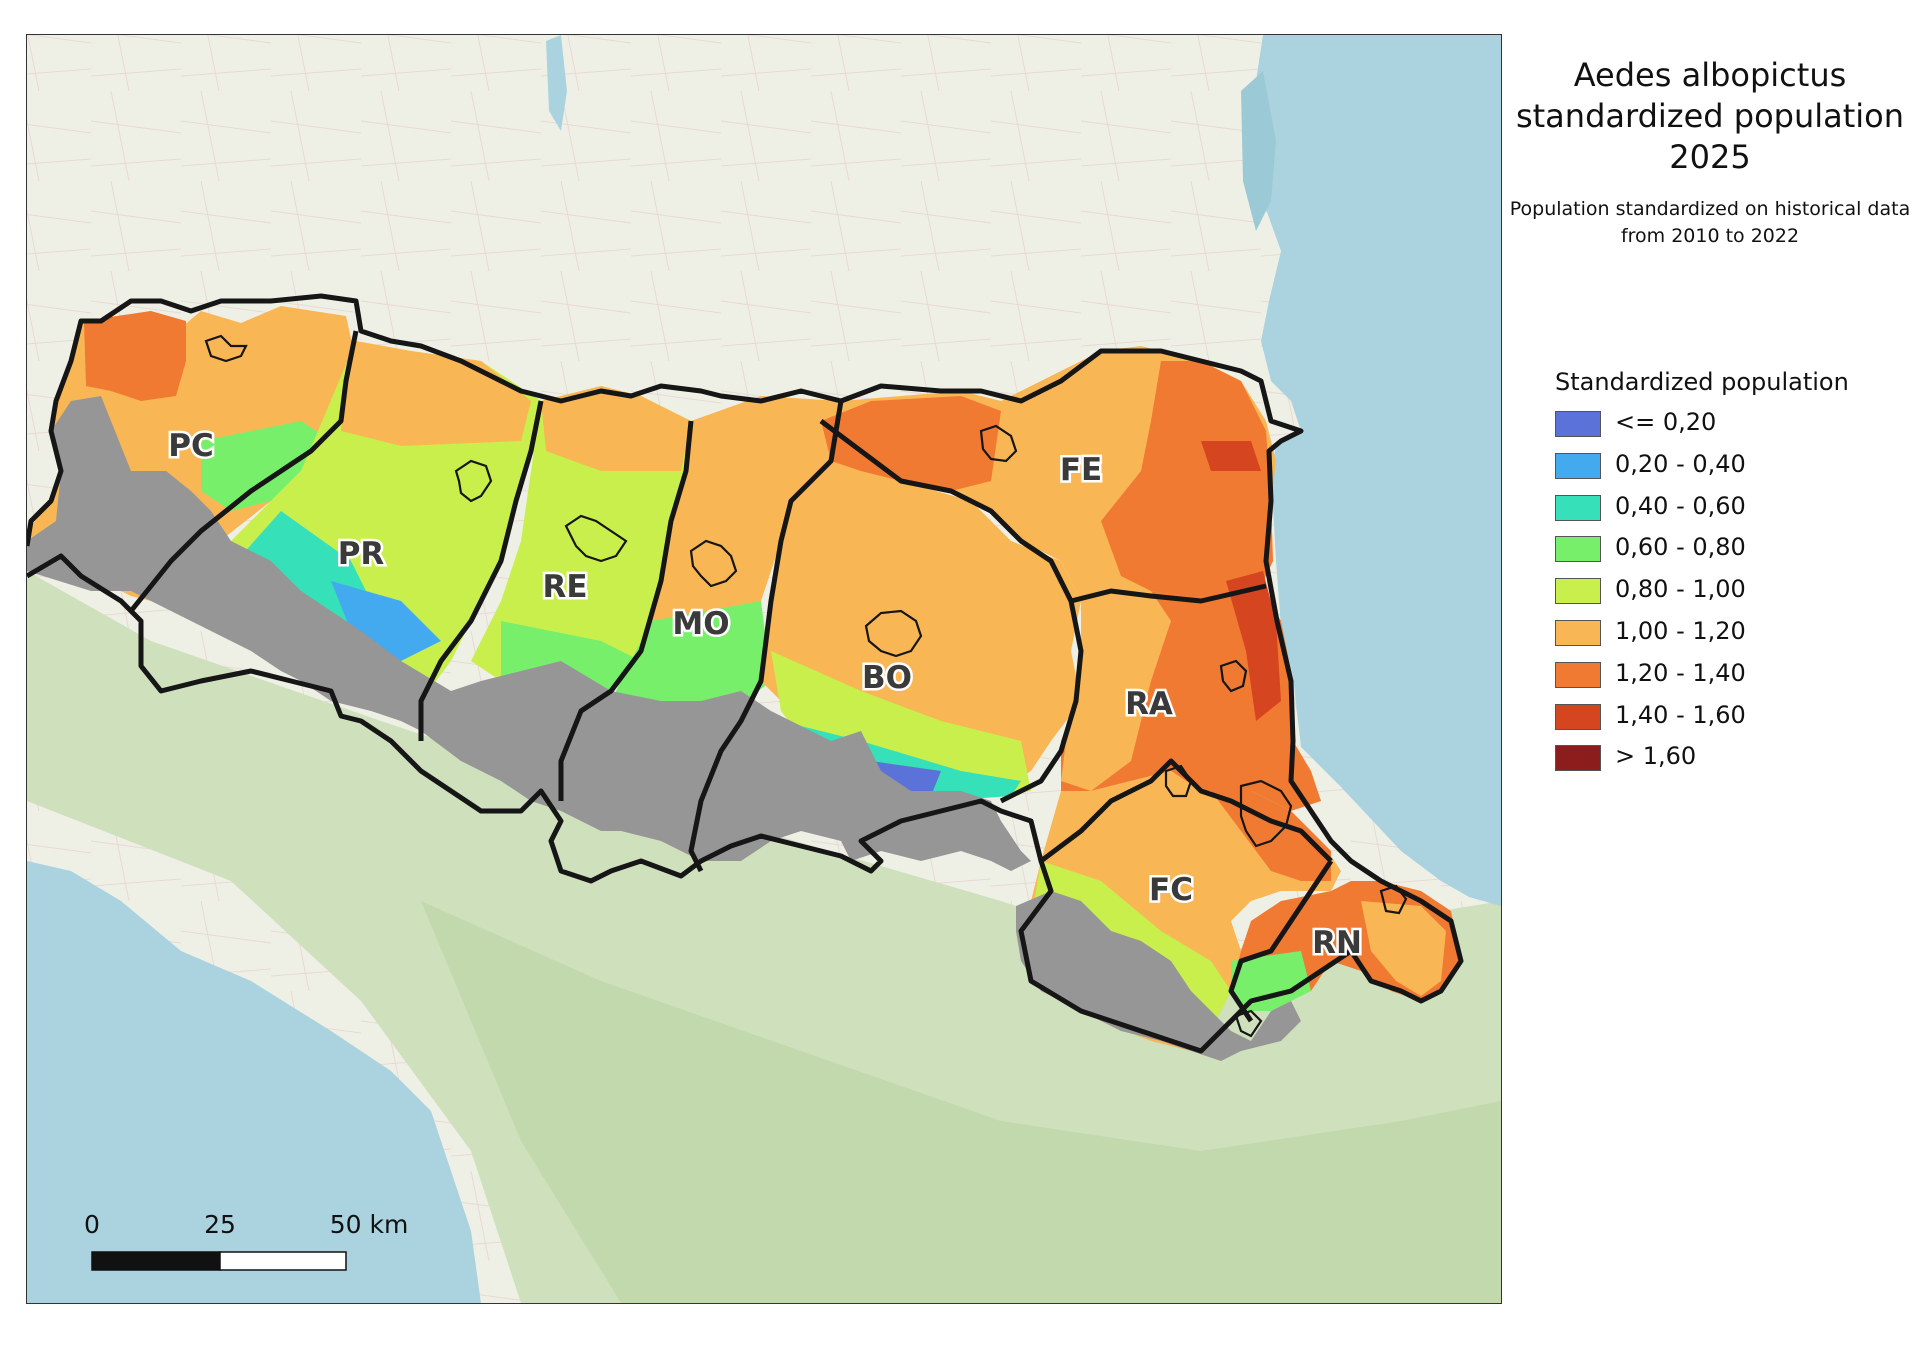 The width and height of the screenshot is (1920, 1357). I want to click on label-ra: RA, so click(1149, 704).